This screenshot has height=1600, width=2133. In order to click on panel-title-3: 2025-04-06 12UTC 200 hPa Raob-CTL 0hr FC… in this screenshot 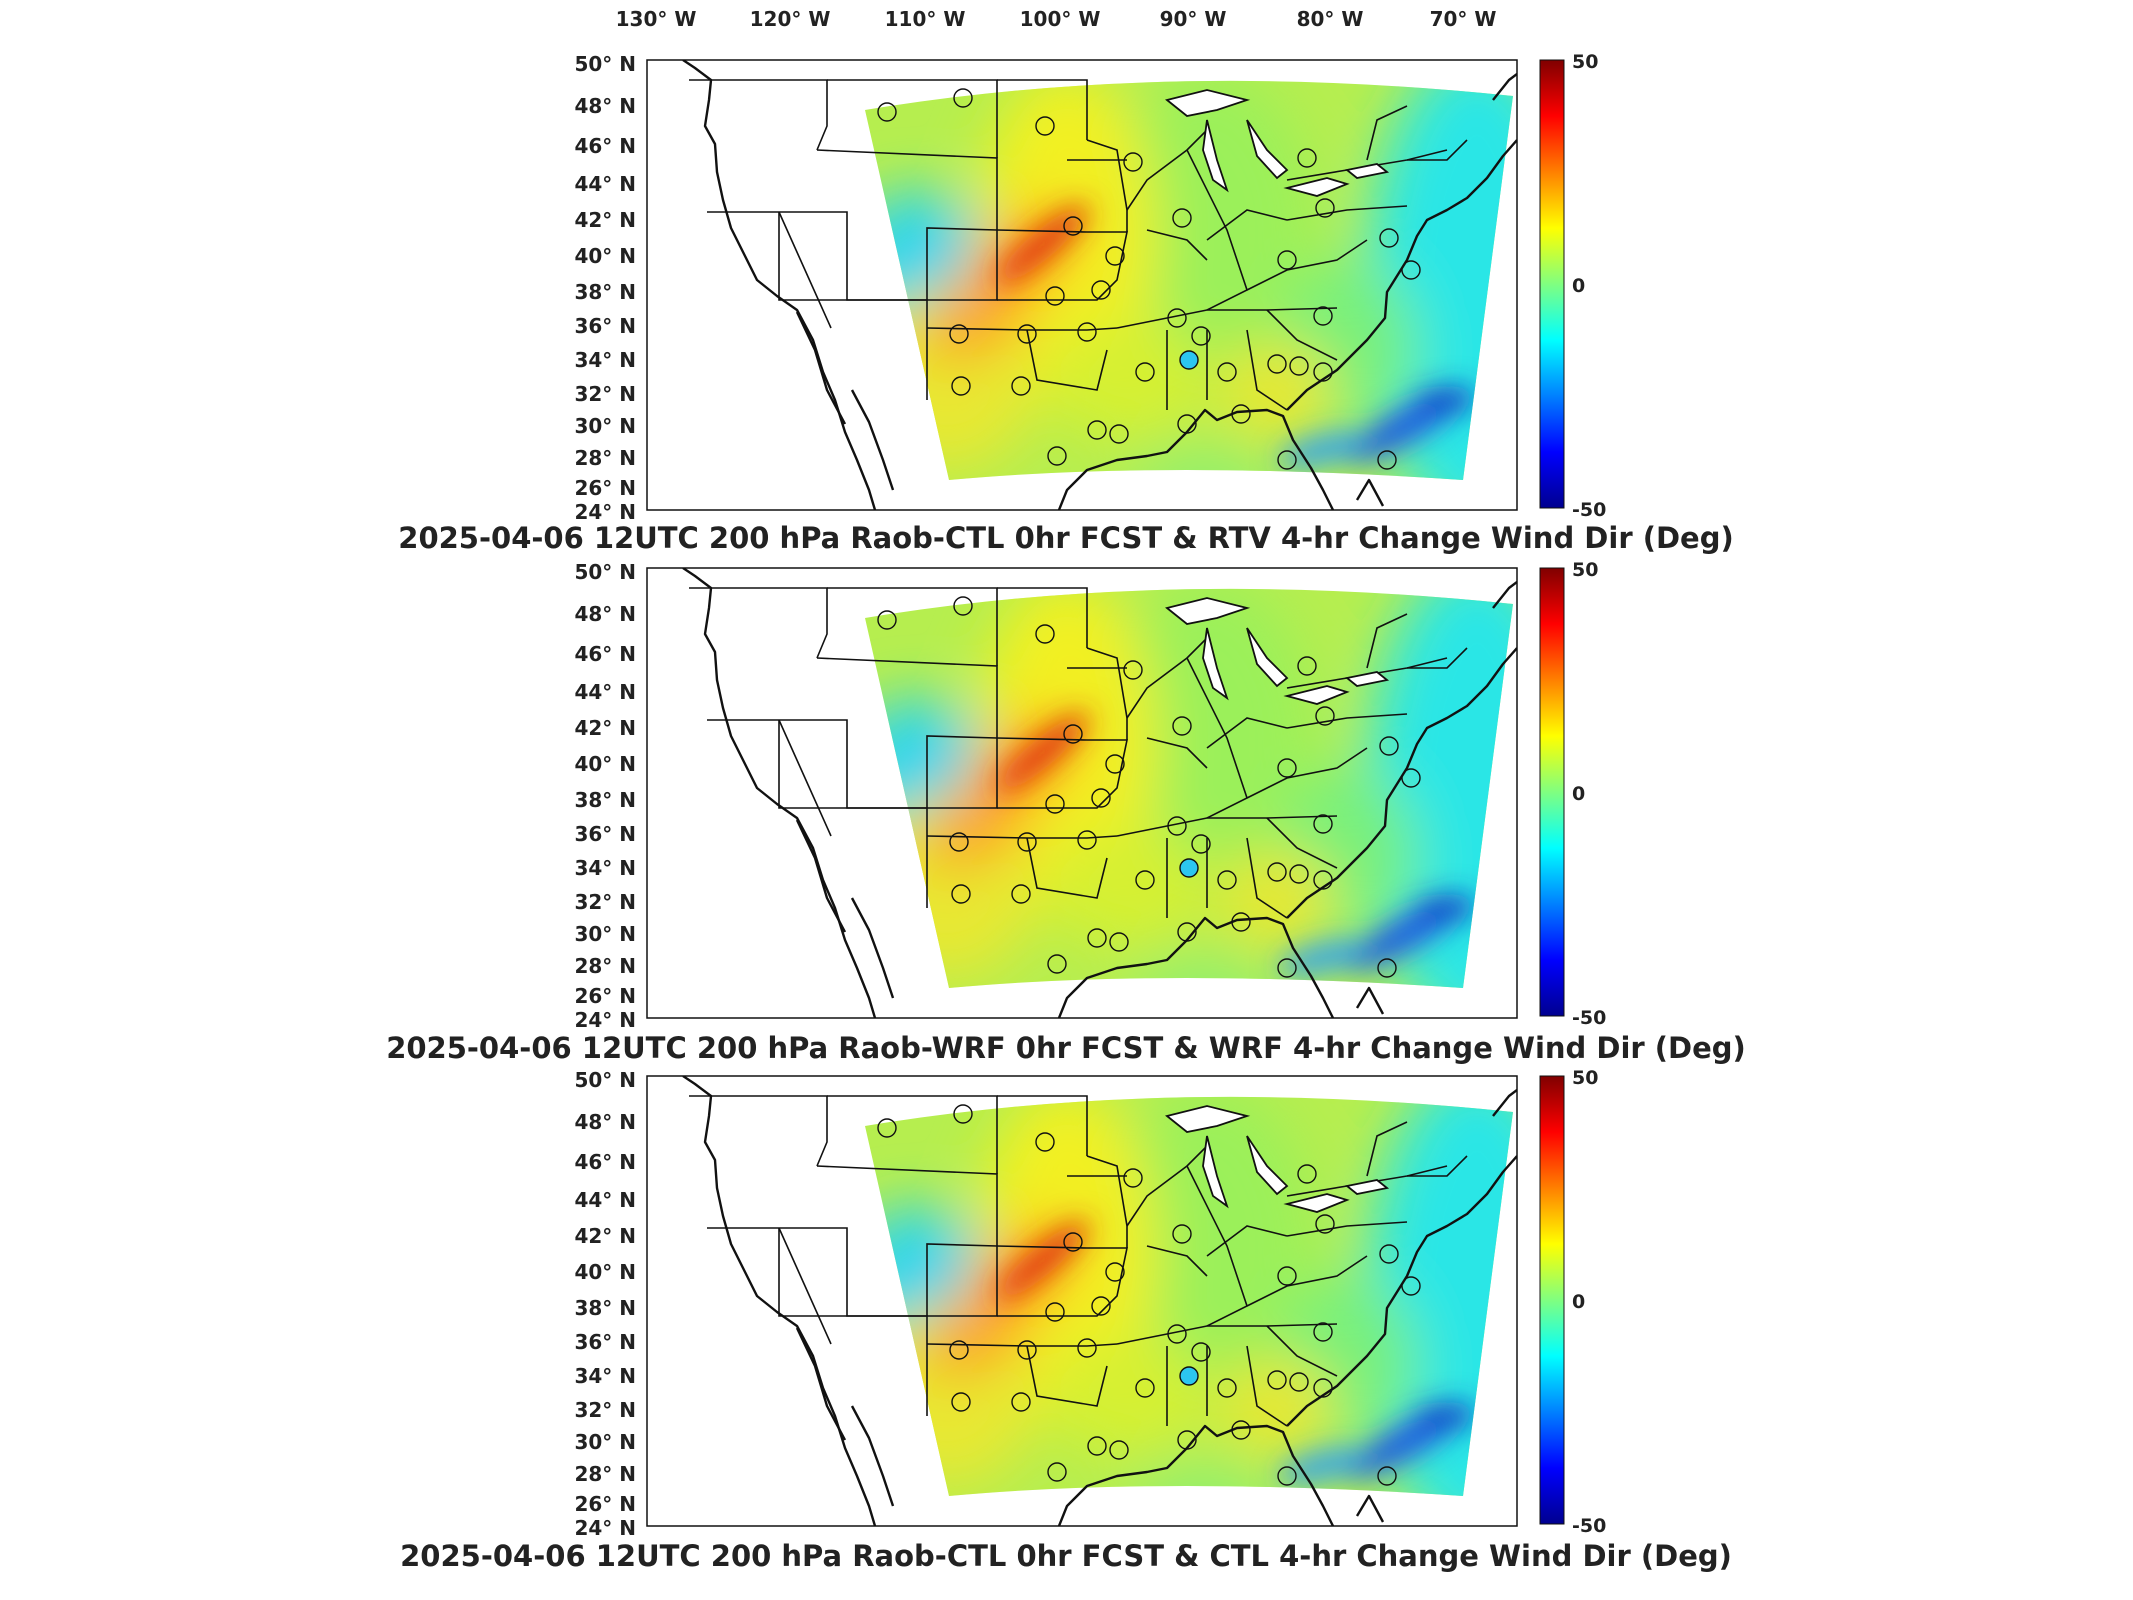, I will do `click(1066, 1556)`.